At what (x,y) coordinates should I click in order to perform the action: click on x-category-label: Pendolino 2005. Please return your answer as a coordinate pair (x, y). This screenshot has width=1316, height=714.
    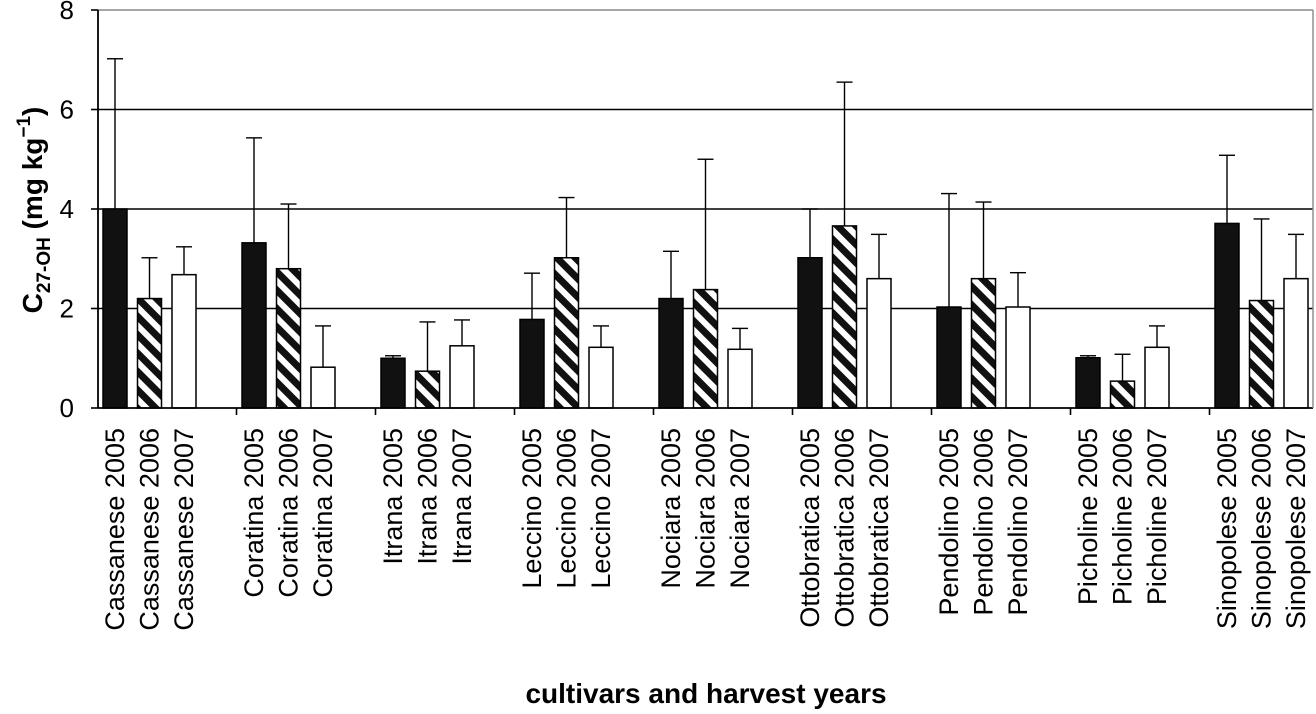
    Looking at the image, I should click on (949, 522).